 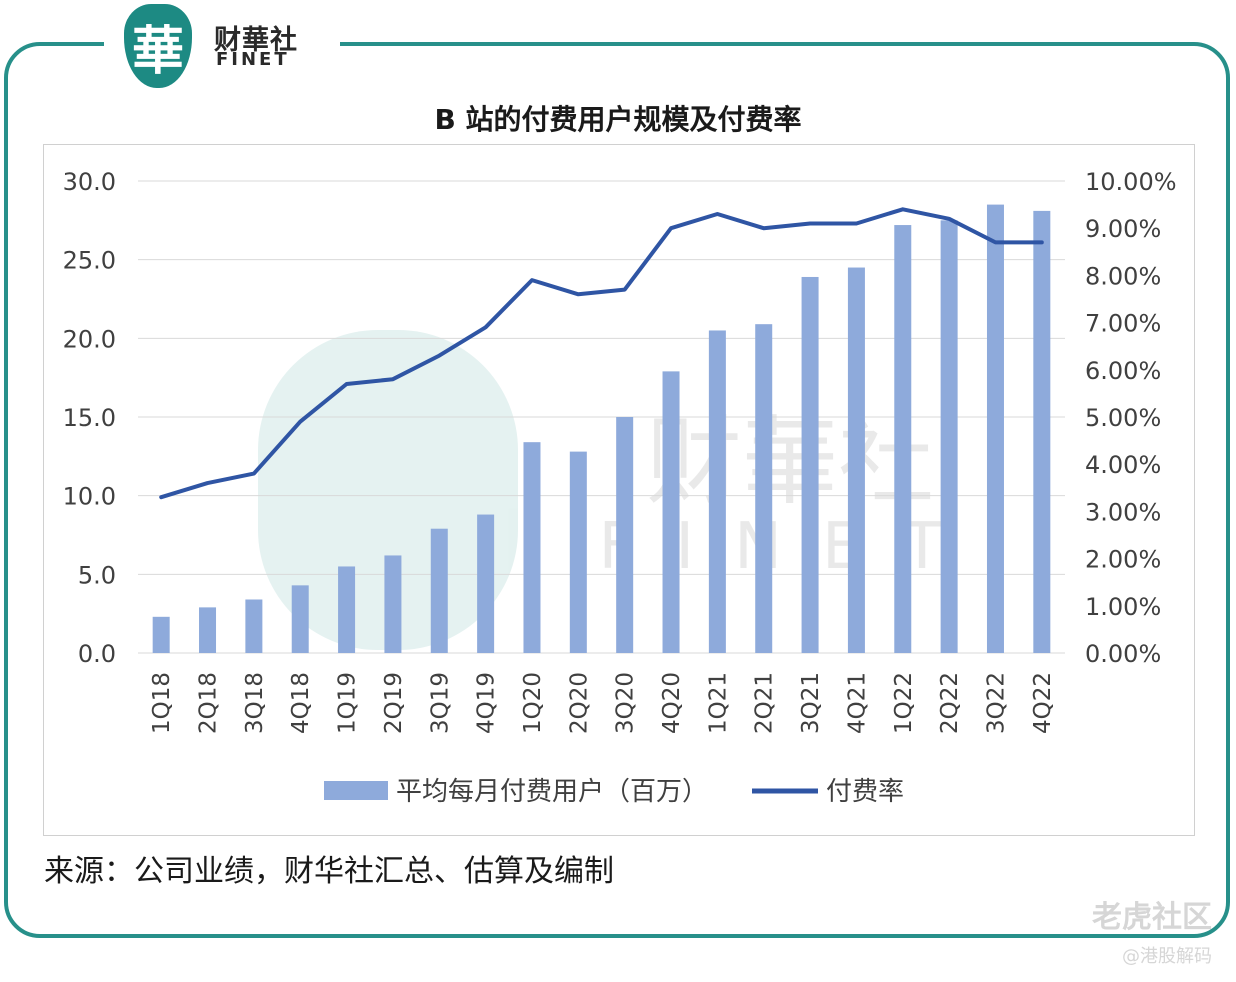 I want to click on brand-name-cn: 财華社, so click(x=256, y=40).